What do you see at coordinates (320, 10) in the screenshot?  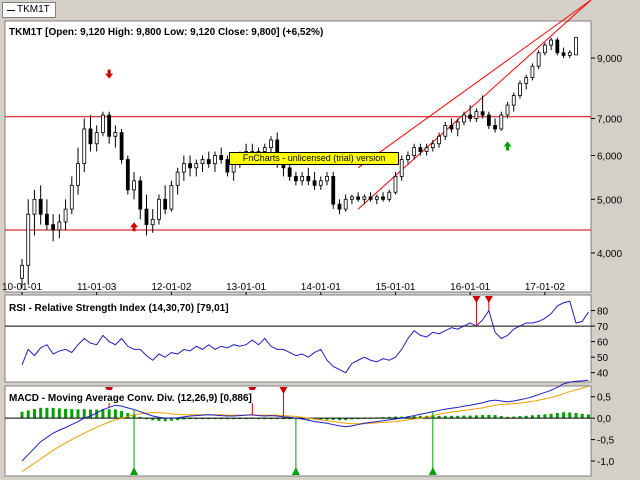 I see `tab-bar: TKM1T` at bounding box center [320, 10].